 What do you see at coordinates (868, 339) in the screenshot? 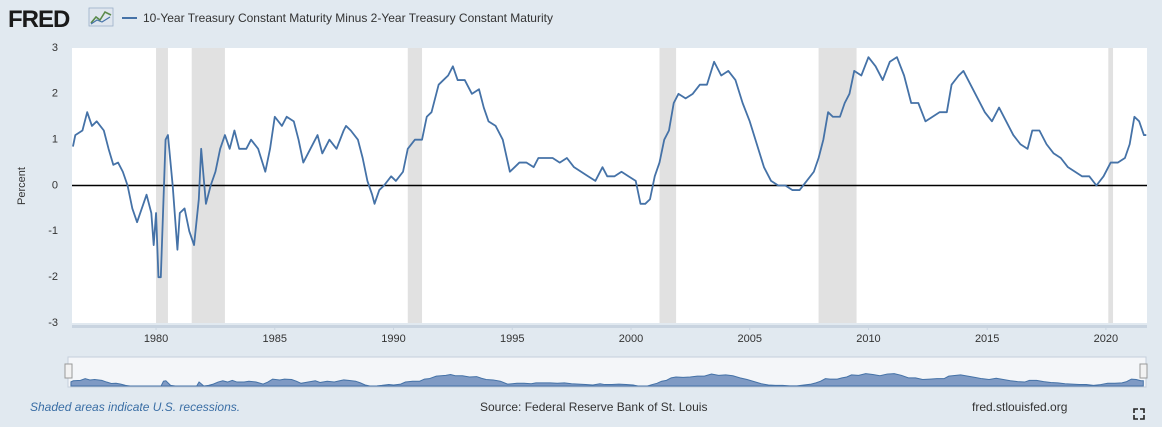
I see `x-tick-label: 2010` at bounding box center [868, 339].